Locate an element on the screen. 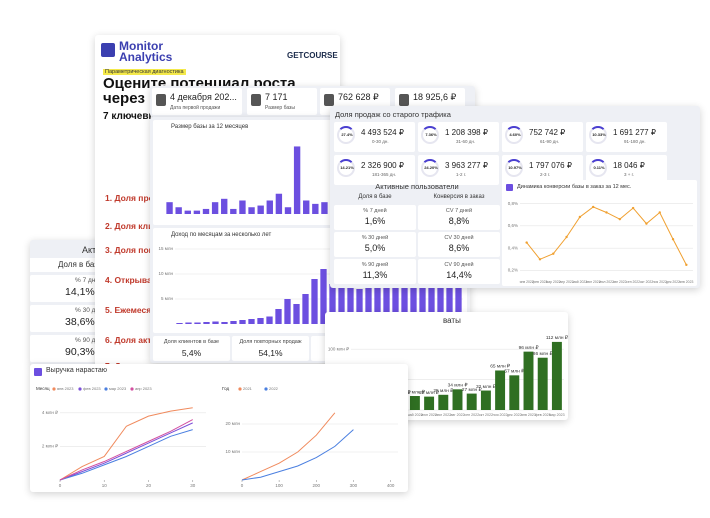  row-label: % 90 дней is located at coordinates (91, 340).